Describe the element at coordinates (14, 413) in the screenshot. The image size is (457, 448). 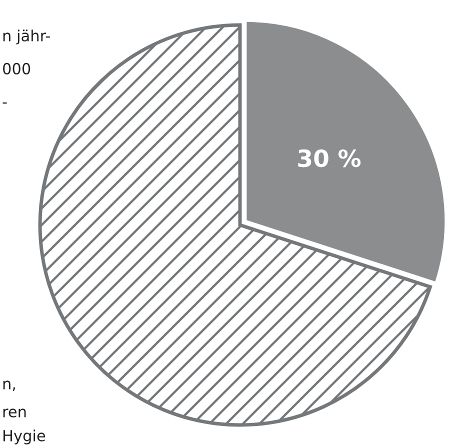
I see `text: ren` at that location.